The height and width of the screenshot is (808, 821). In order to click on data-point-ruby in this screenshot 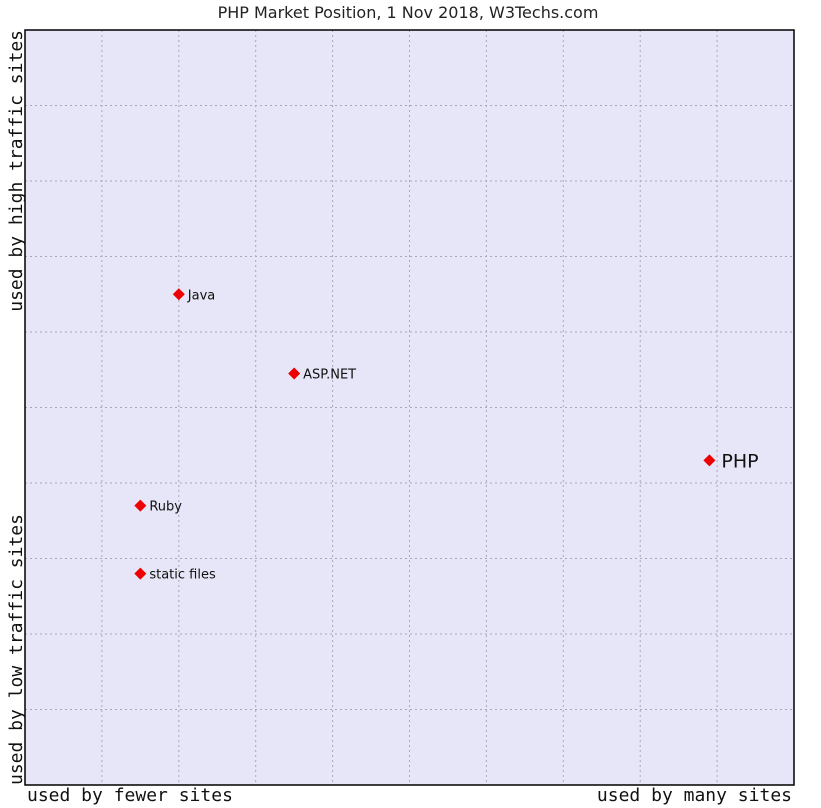, I will do `click(140, 505)`.